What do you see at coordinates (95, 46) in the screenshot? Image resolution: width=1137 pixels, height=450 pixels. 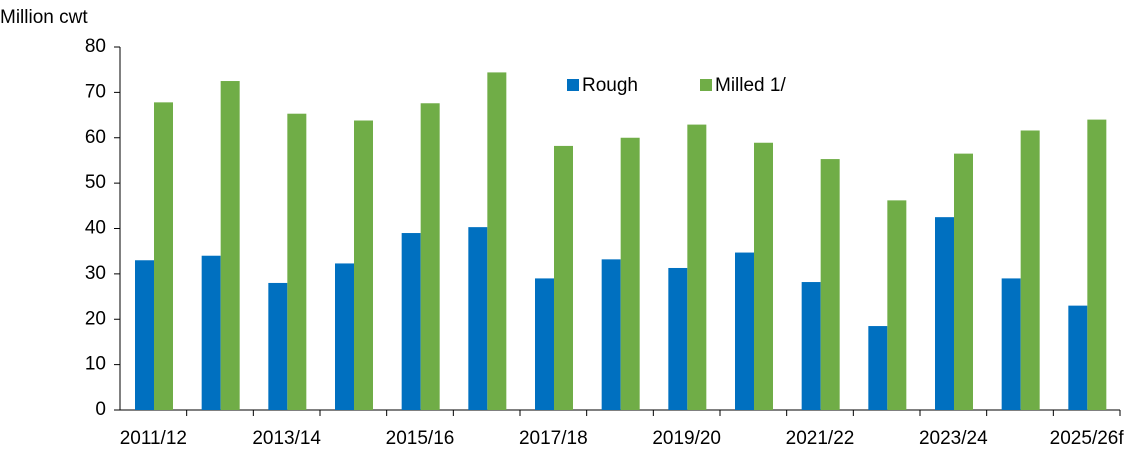 I see `y-tick-label: 80` at bounding box center [95, 46].